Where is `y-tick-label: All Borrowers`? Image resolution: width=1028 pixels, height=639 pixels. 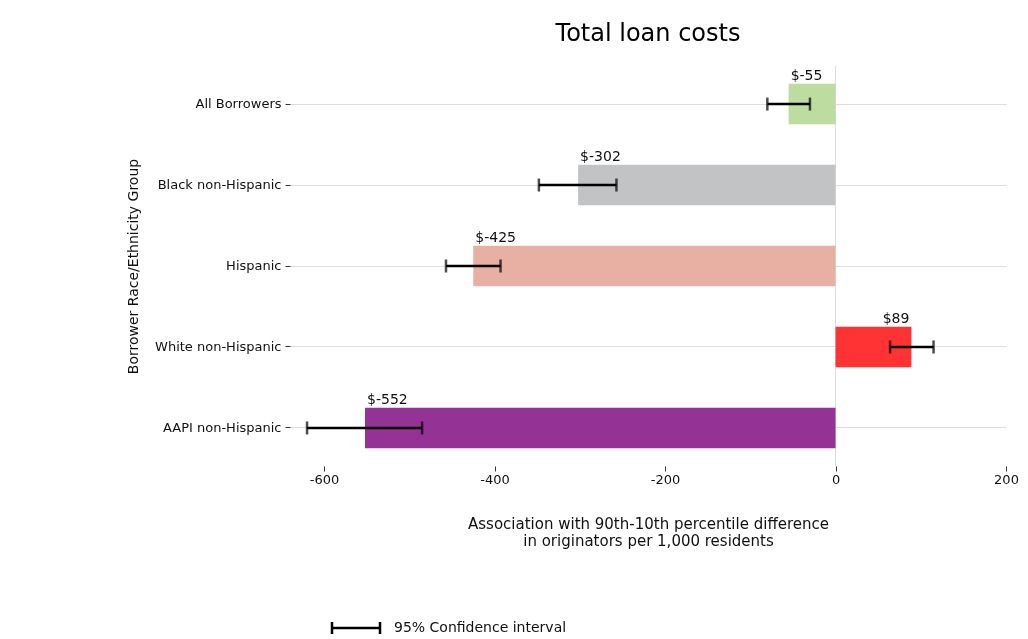 y-tick-label: All Borrowers is located at coordinates (238, 104).